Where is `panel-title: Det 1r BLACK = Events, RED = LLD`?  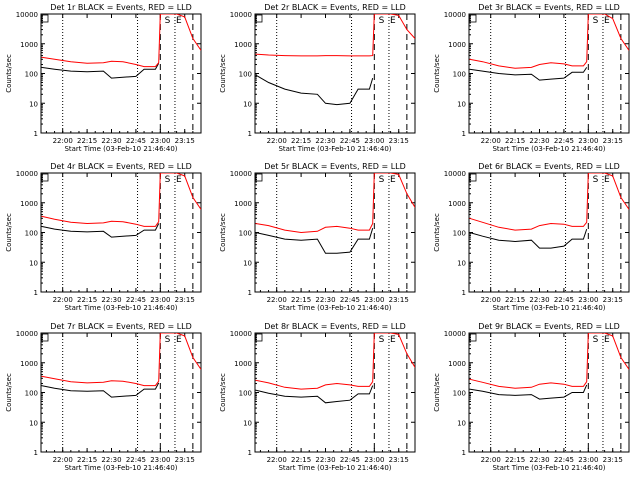 panel-title: Det 1r BLACK = Events, RED = LLD is located at coordinates (121, 7).